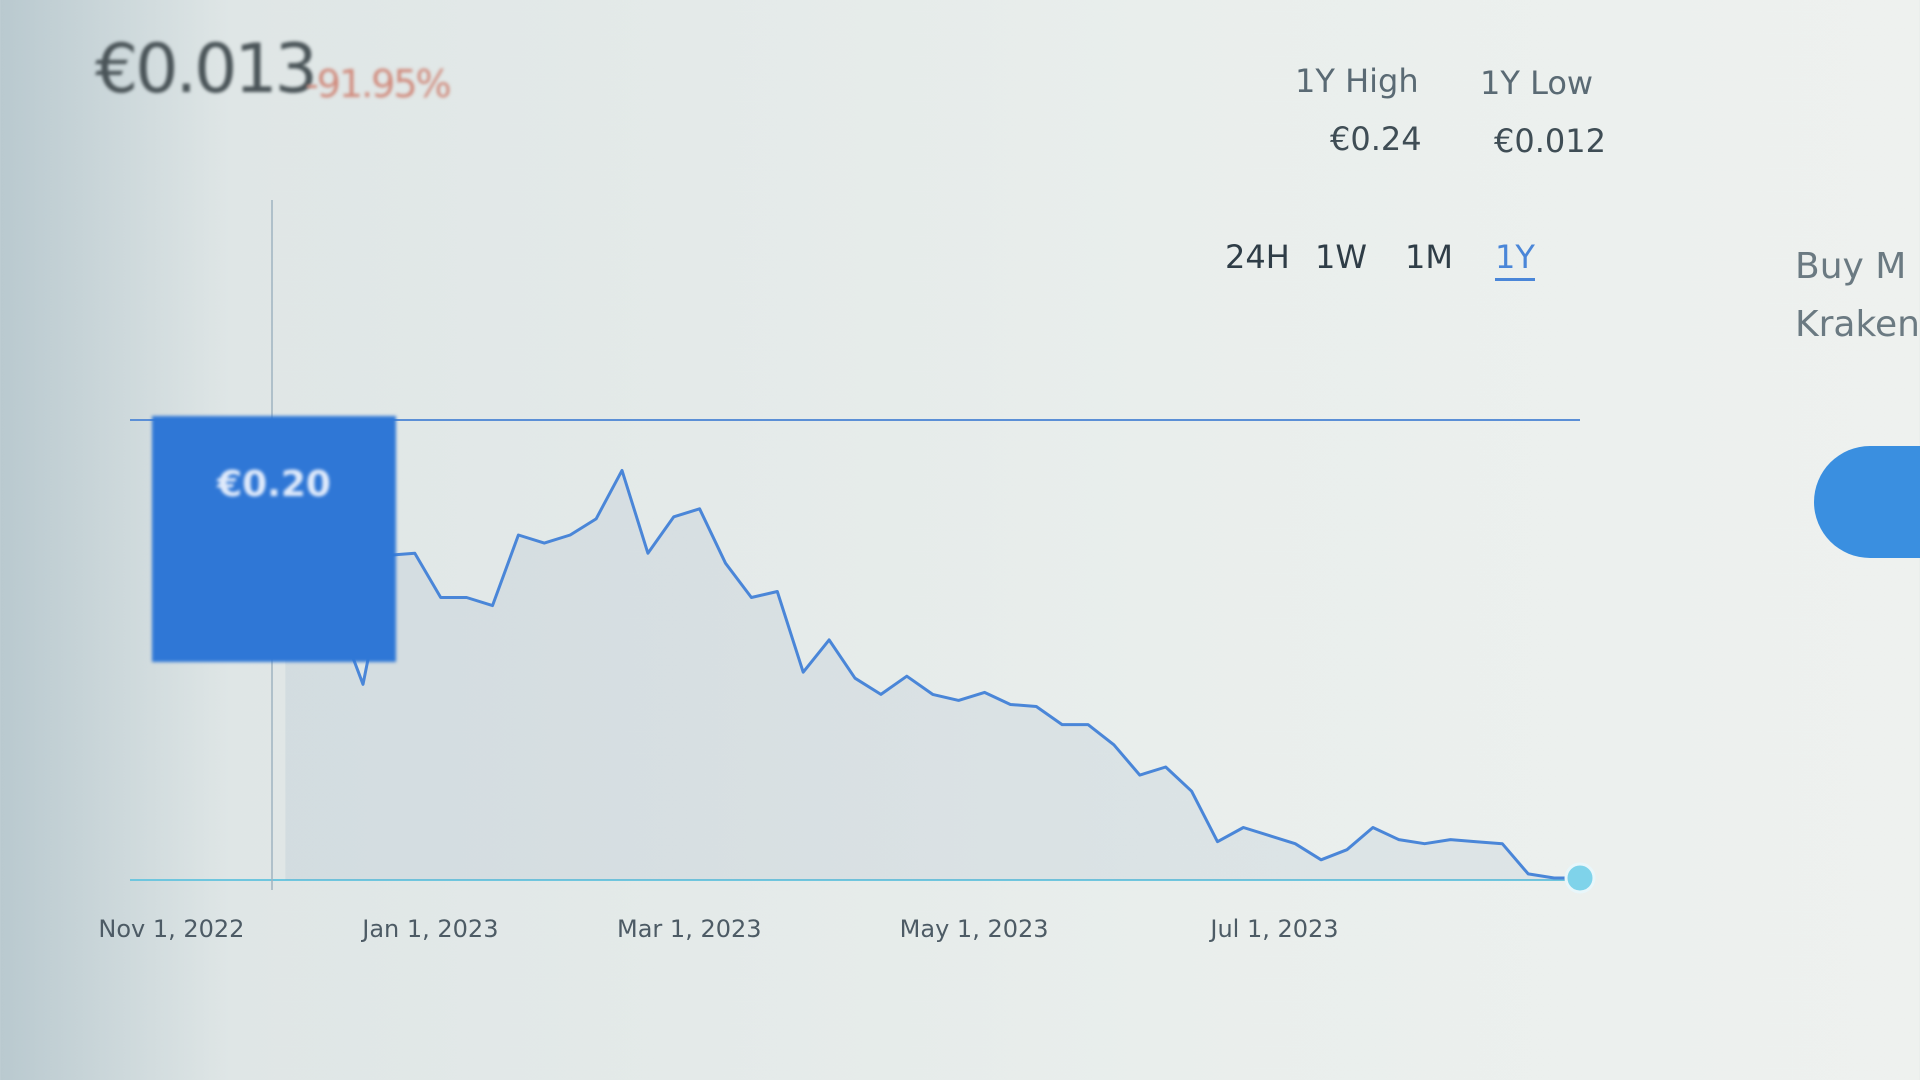 Image resolution: width=1920 pixels, height=1080 pixels. I want to click on range-tabs: 24H 1W 1M 1Y, so click(1405, 268).